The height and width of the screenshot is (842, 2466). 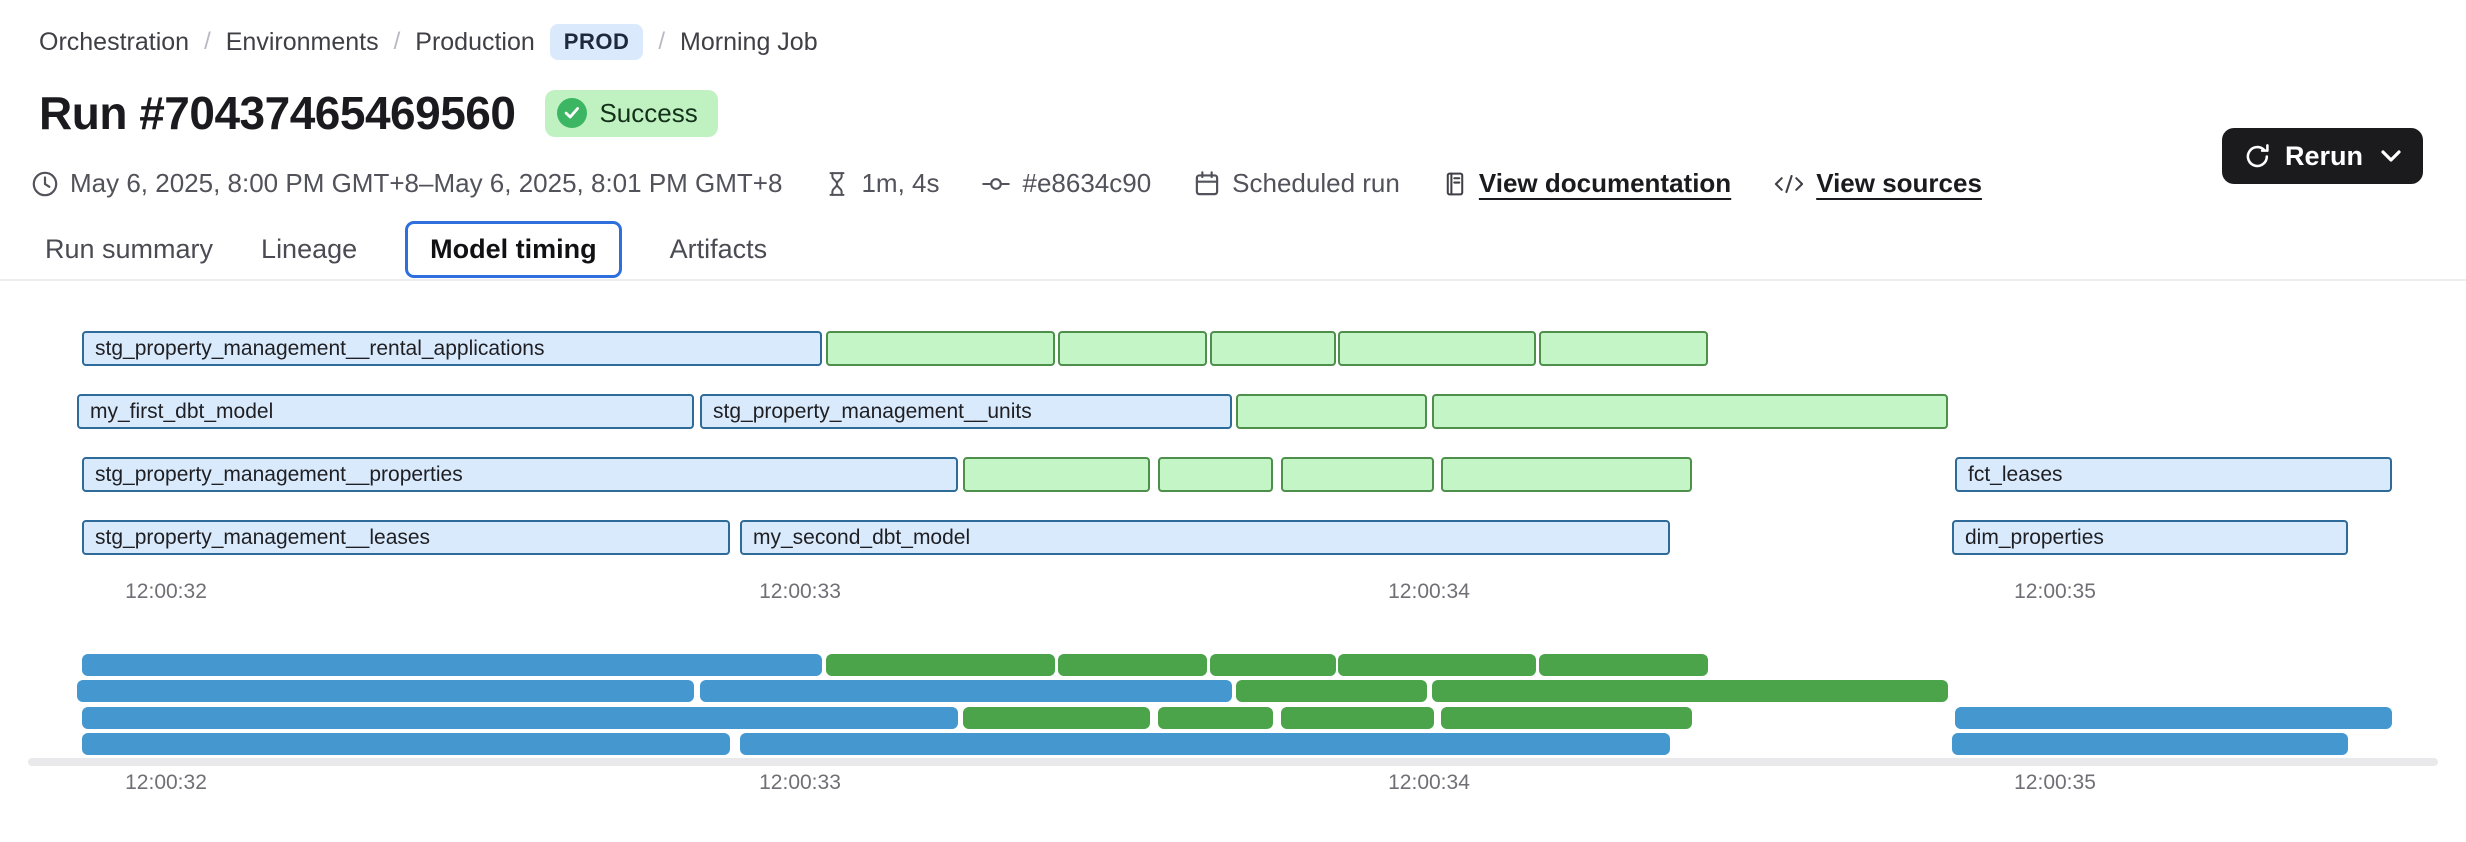 I want to click on timeline-scrollbar, so click(x=1233, y=762).